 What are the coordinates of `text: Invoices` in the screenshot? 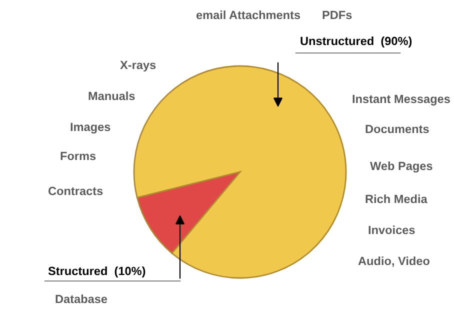 It's located at (391, 229).